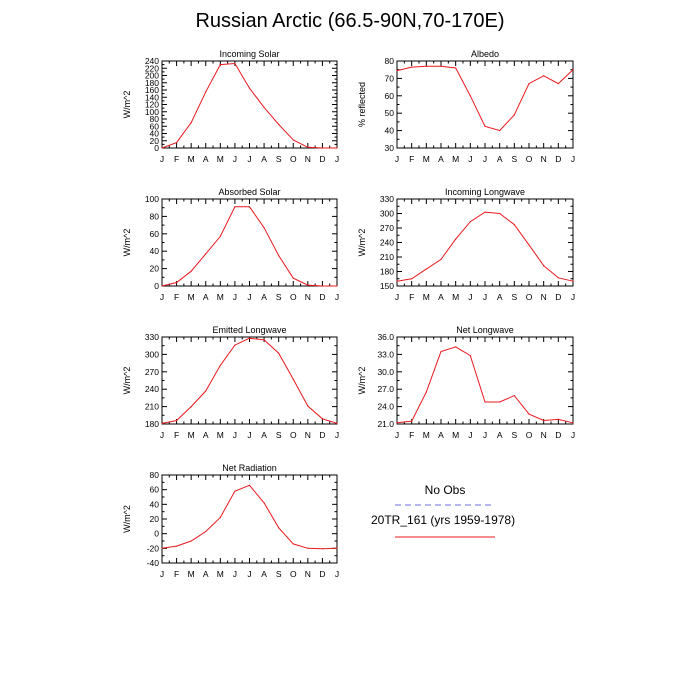  I want to click on y-tick-label: 100, so click(152, 112).